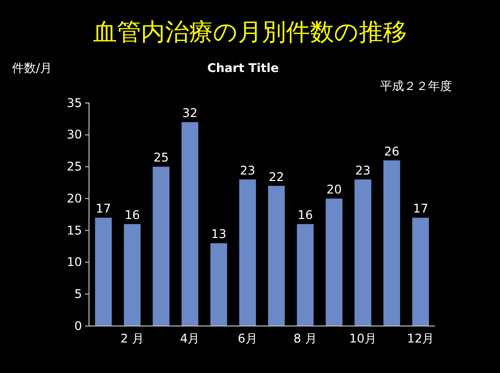 The width and height of the screenshot is (500, 373). What do you see at coordinates (420, 339) in the screenshot?
I see `x-tick-label: 12月` at bounding box center [420, 339].